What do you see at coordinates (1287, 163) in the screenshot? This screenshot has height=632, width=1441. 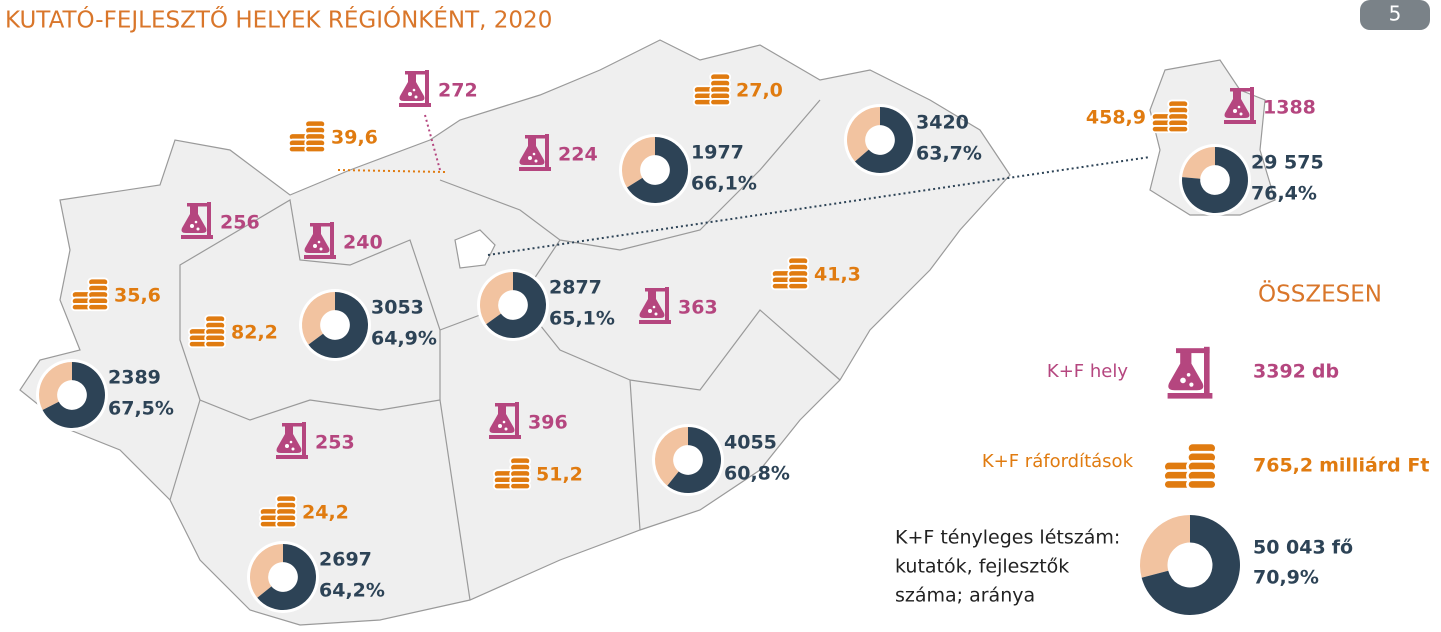 I see `staff-value: 29 575` at bounding box center [1287, 163].